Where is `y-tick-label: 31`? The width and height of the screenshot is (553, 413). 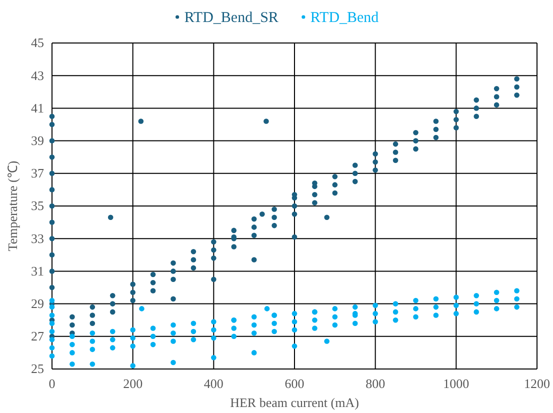
y-tick-label: 31 is located at coordinates (37, 270).